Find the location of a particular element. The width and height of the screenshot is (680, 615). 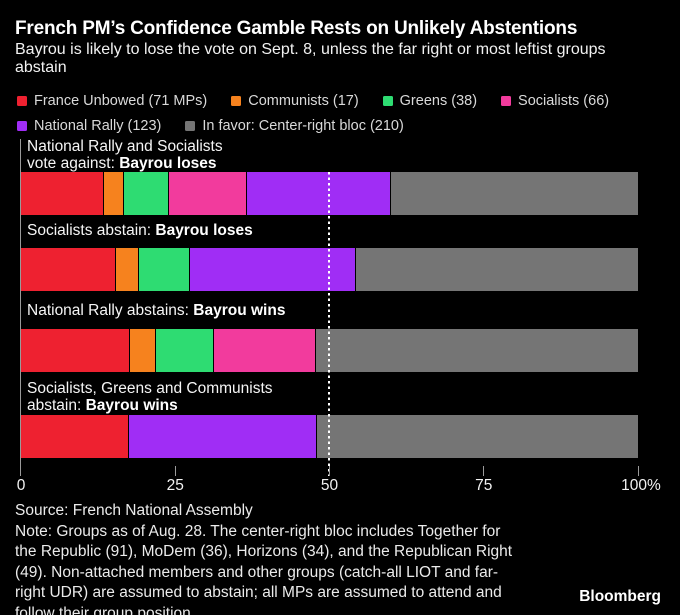

scenario-label-text: Socialists, Greens and Communists is located at coordinates (150, 388).